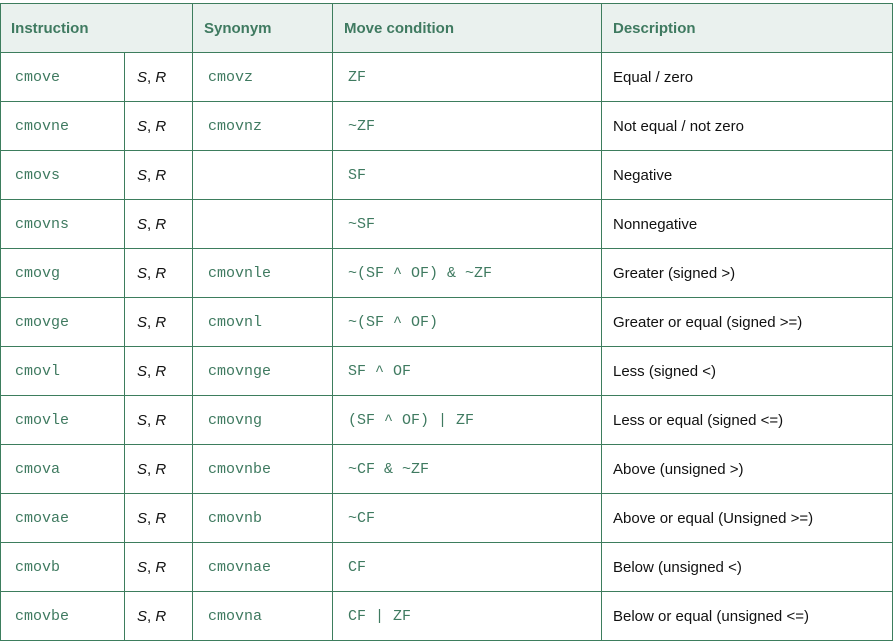 The image size is (893, 641). I want to click on move-condition-cell: ~(SF ^ OF), so click(467, 322).